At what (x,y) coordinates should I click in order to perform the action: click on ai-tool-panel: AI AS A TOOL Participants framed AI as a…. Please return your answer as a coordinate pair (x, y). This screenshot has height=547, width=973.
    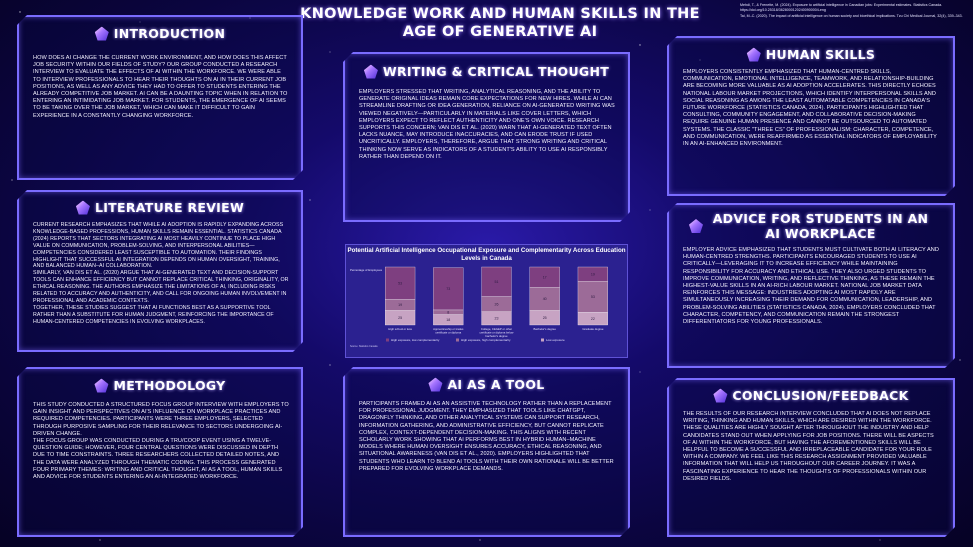
    Looking at the image, I should click on (486, 452).